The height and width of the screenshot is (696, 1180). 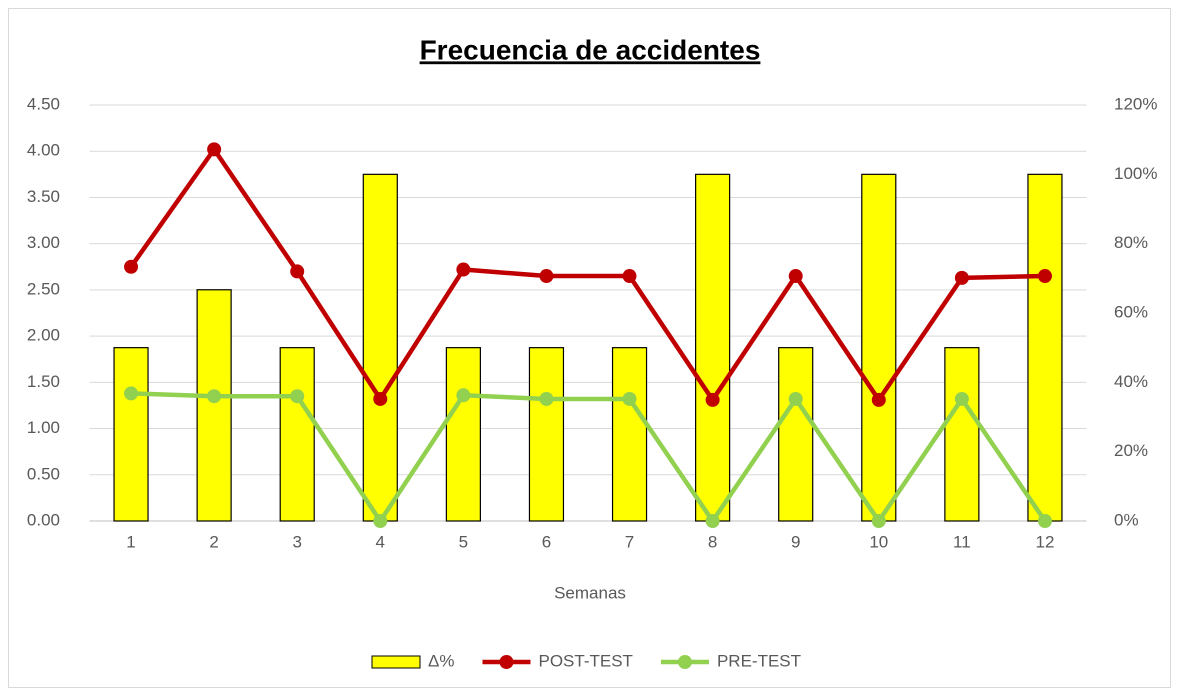 I want to click on x-tick-label: 11, so click(x=962, y=541).